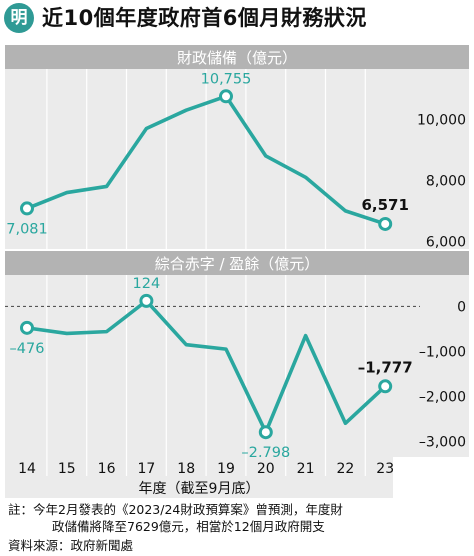 This screenshot has height=556, width=474. I want to click on balance-panel-title: 綜合赤字 / 盈餘（億元）, so click(237, 264).